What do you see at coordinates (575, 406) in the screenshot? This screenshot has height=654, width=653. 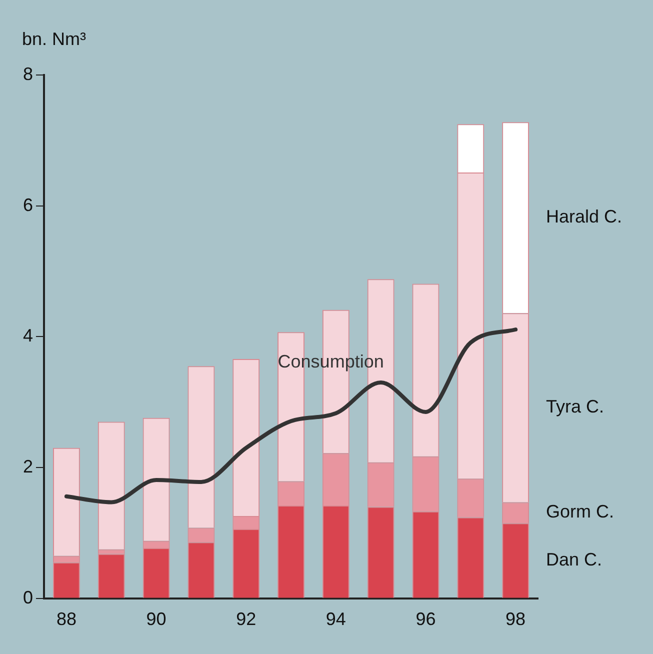 I see `series-label: Tyra C.` at bounding box center [575, 406].